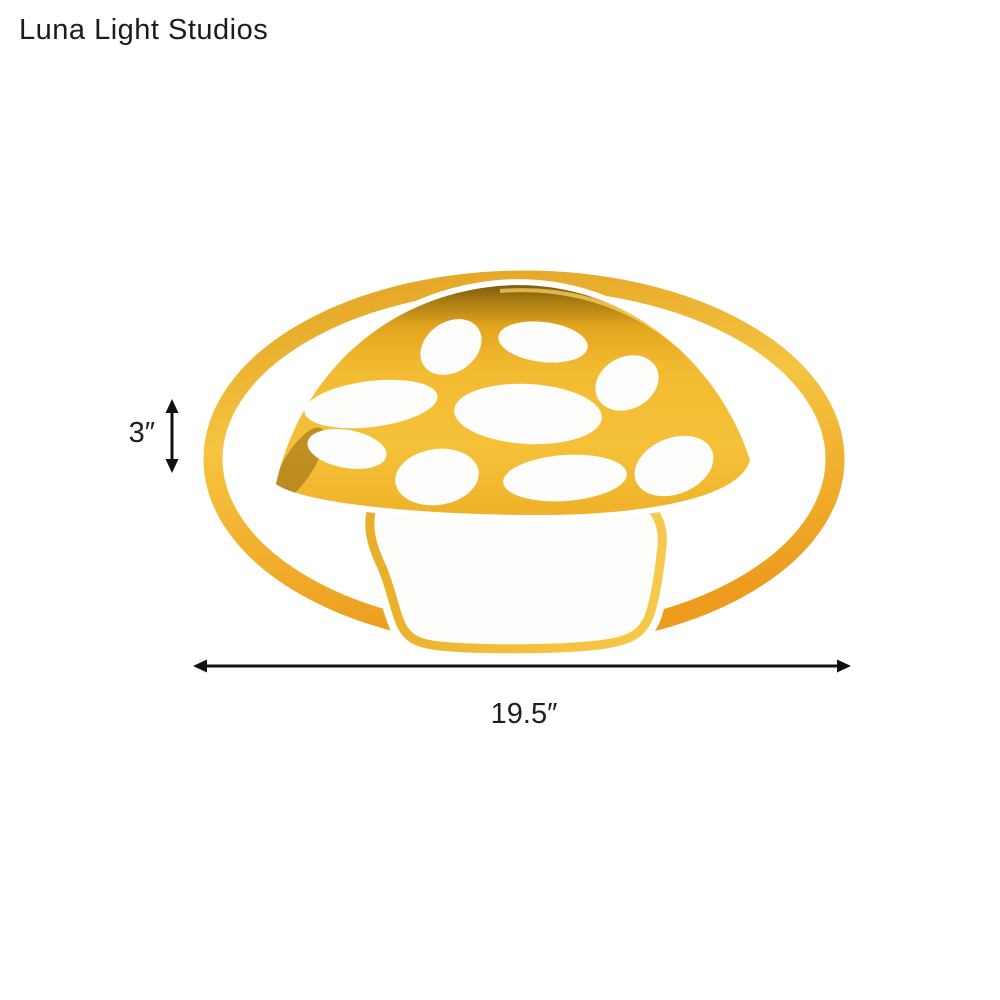 The height and width of the screenshot is (1000, 1000). Describe the element at coordinates (844, 666) in the screenshot. I see `arrow-right-icon` at that location.